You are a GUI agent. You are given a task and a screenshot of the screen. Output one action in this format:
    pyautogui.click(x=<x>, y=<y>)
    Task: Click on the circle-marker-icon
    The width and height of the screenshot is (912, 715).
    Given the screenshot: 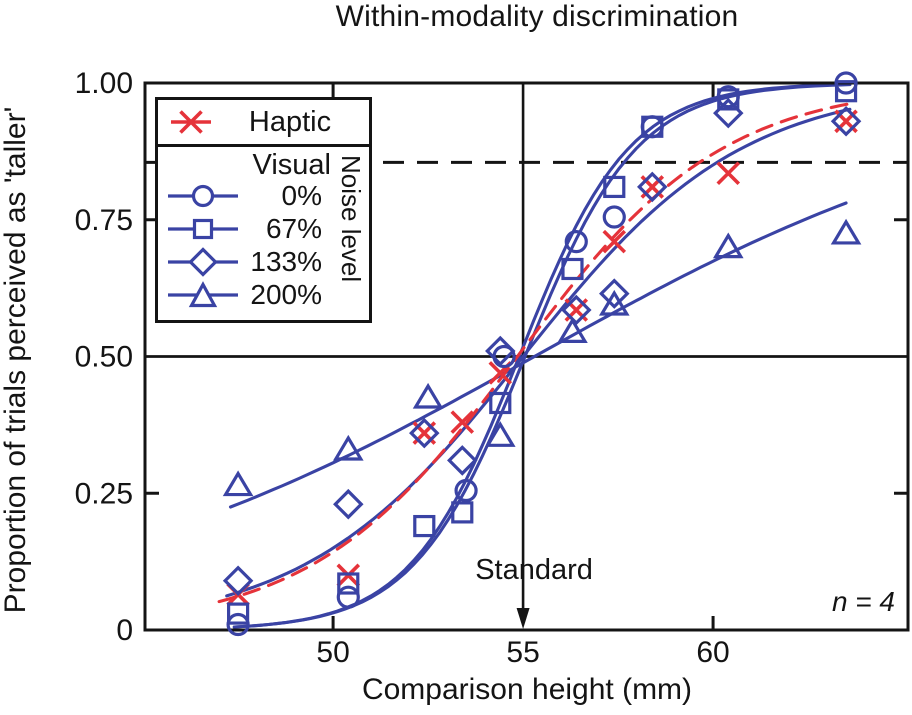 What is the action you would take?
    pyautogui.click(x=203, y=195)
    